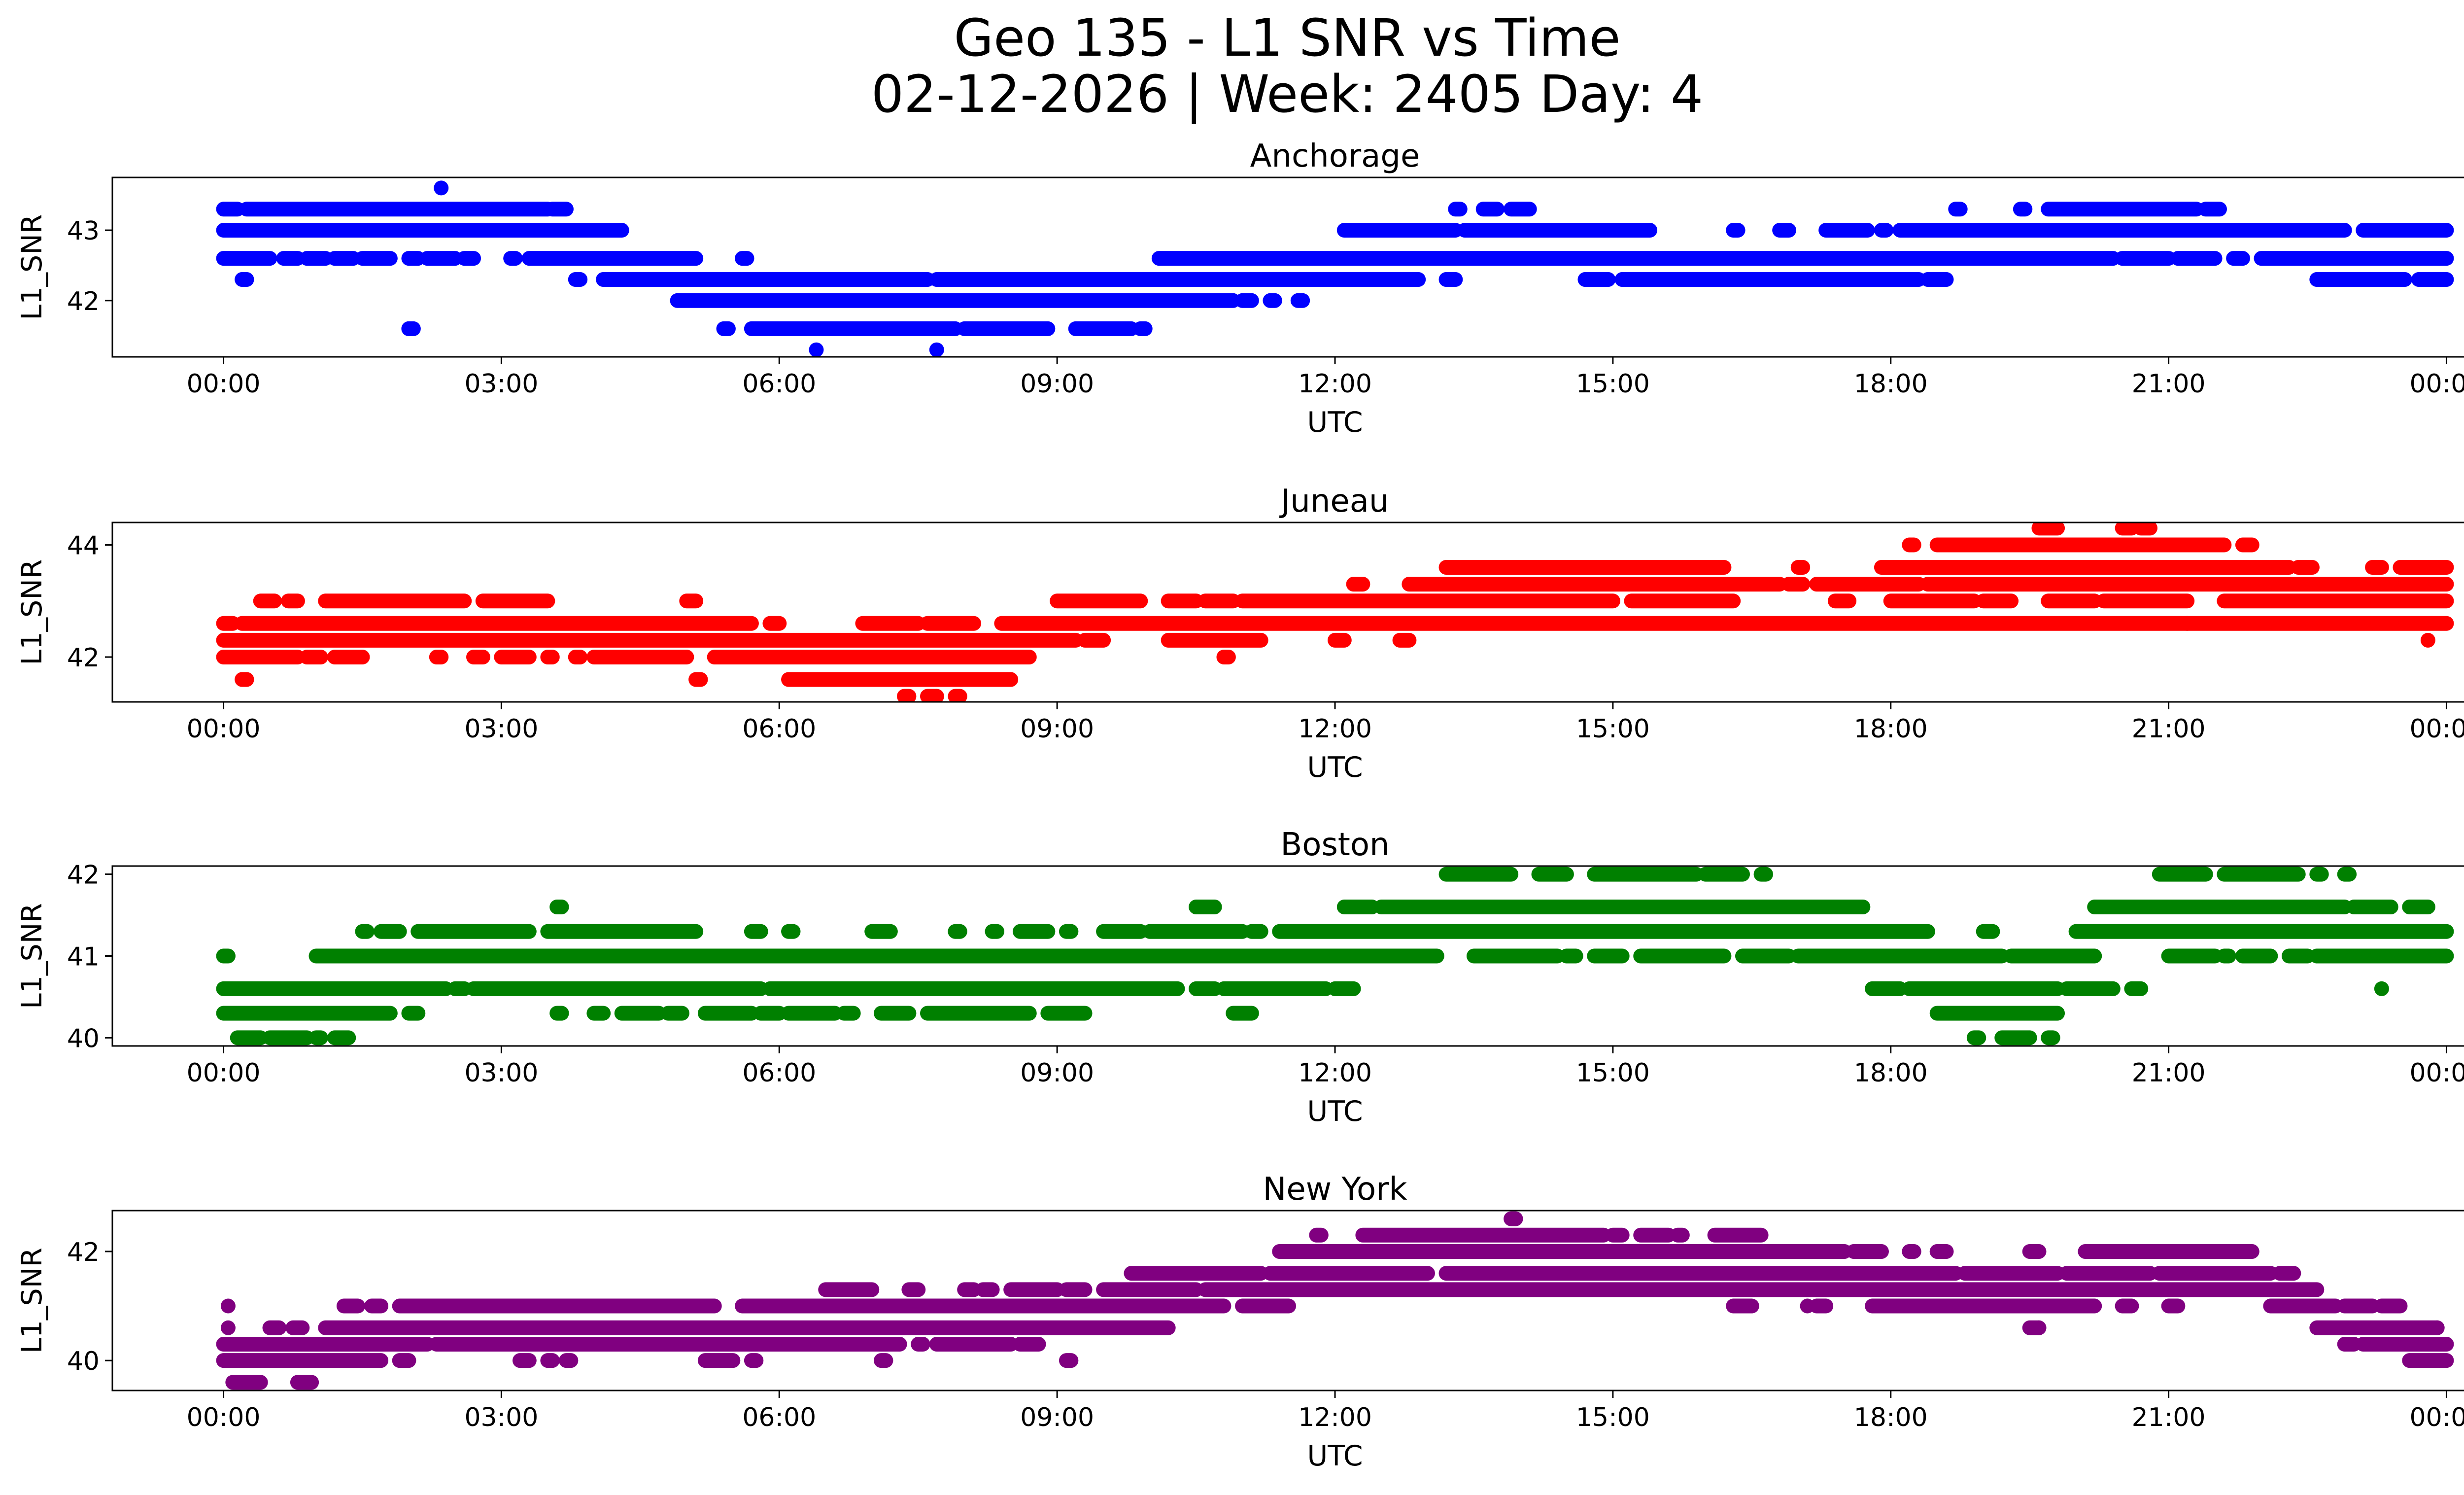 This screenshot has width=2464, height=1495. What do you see at coordinates (1335, 1189) in the screenshot?
I see `panel-title: New York` at bounding box center [1335, 1189].